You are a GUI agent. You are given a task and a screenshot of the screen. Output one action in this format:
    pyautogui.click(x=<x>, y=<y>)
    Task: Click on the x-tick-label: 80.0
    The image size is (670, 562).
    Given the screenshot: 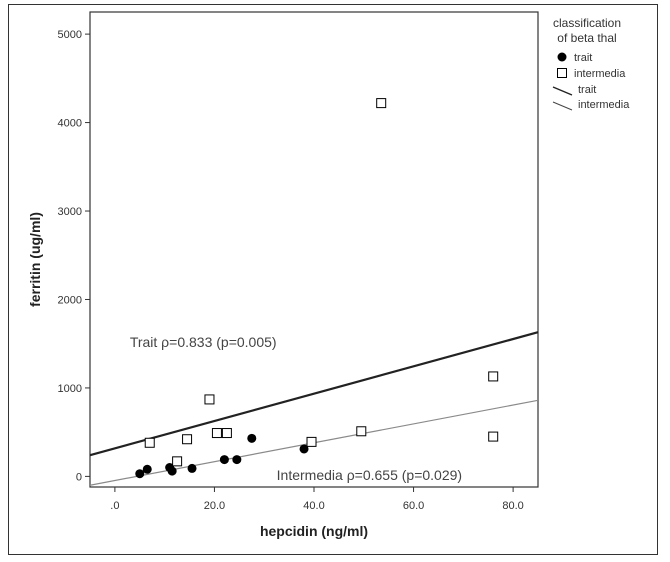 What is the action you would take?
    pyautogui.click(x=512, y=506)
    